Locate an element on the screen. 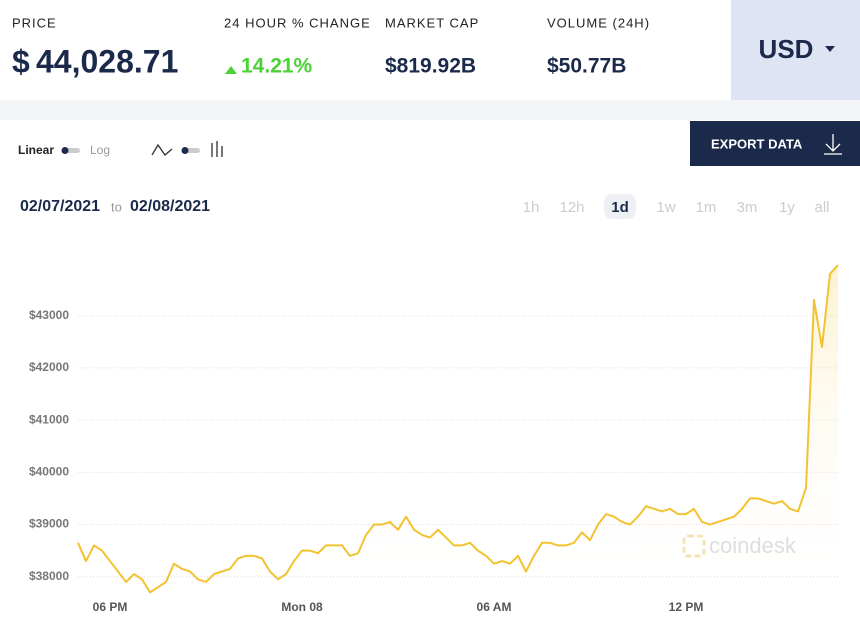 The width and height of the screenshot is (860, 632). linear-label: Linear is located at coordinates (36, 150).